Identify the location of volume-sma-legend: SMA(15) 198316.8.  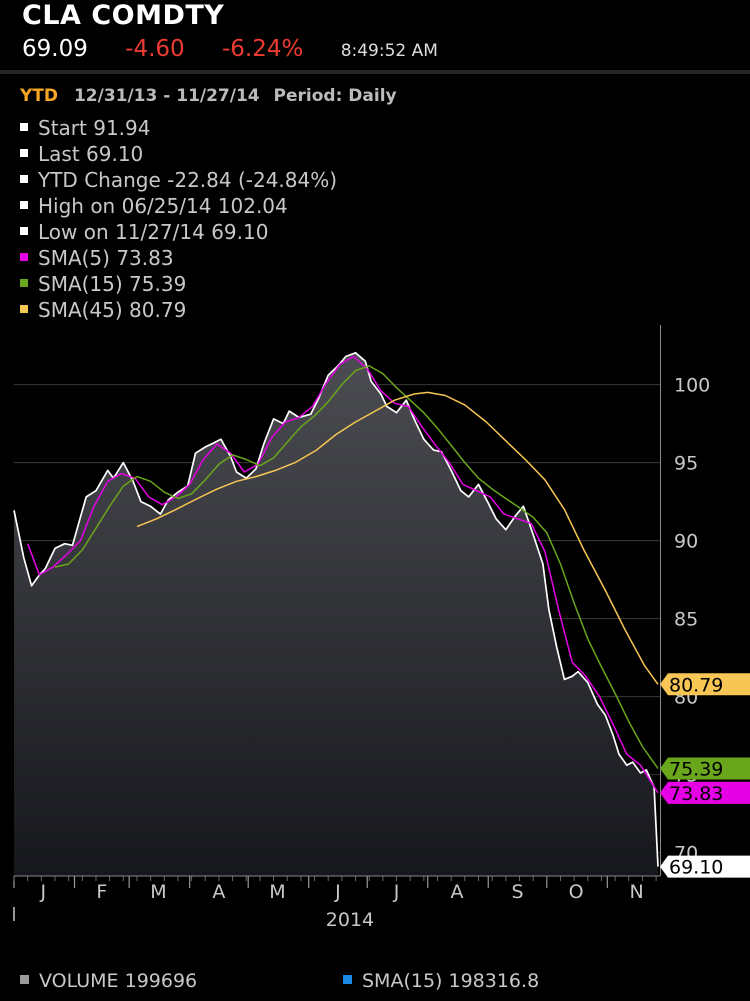
(441, 981).